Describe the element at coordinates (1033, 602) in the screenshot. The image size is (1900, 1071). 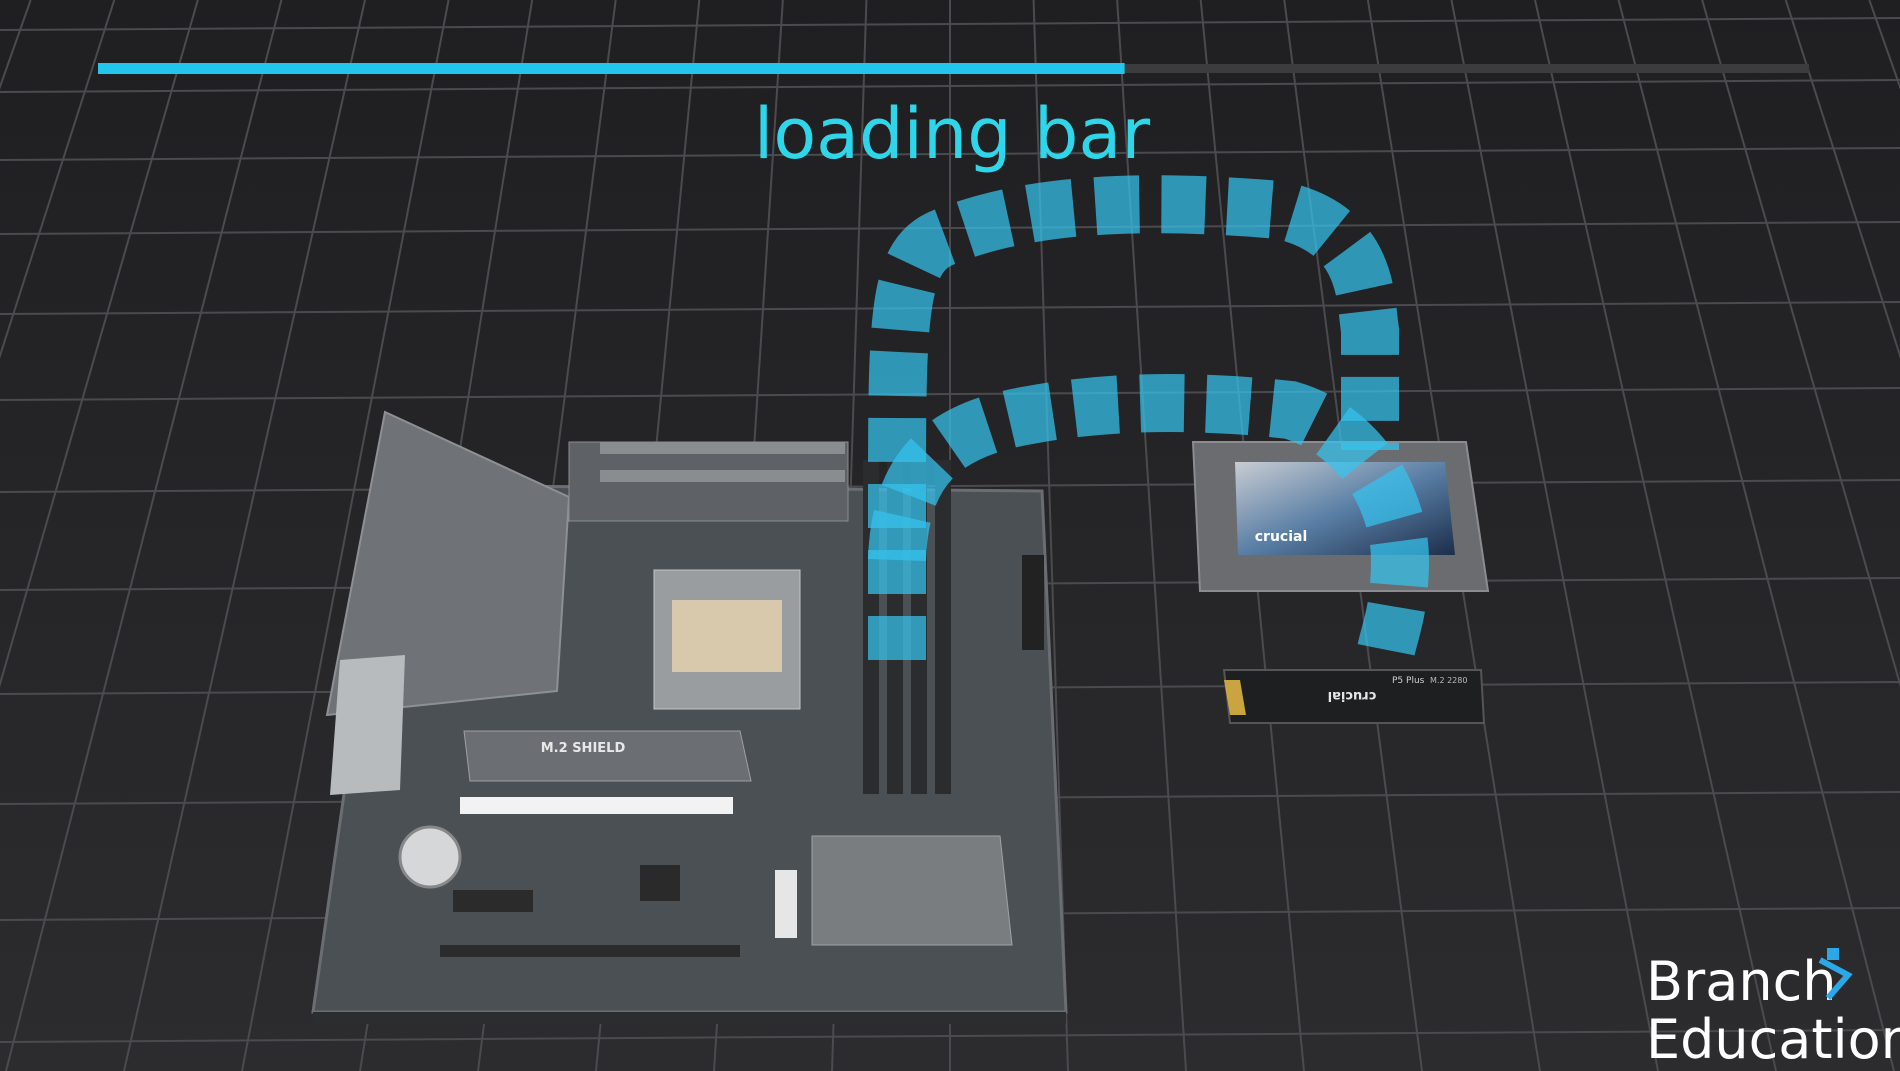
I see `atx-power` at that location.